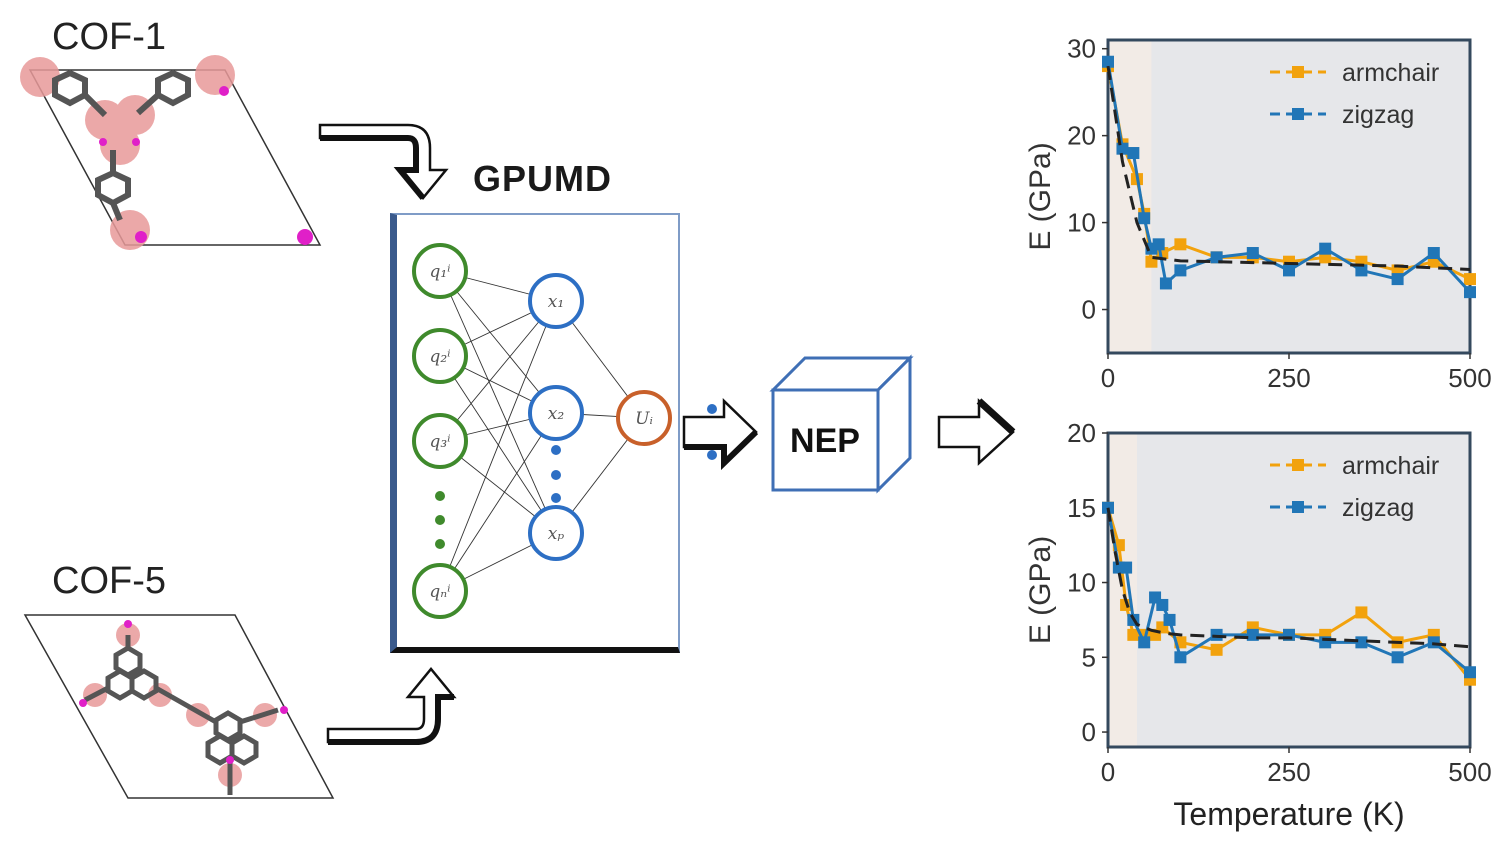 The height and width of the screenshot is (859, 1506). Describe the element at coordinates (1122, 590) in the screenshot. I see `low-temp-region` at that location.